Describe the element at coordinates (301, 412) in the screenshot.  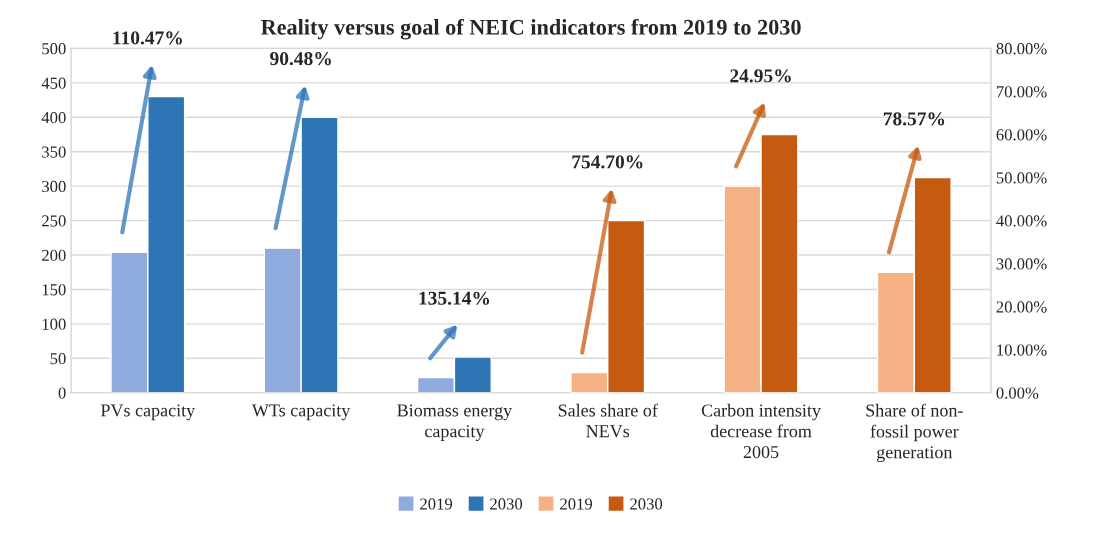
I see `x-tick-label: WTs capacity` at that location.